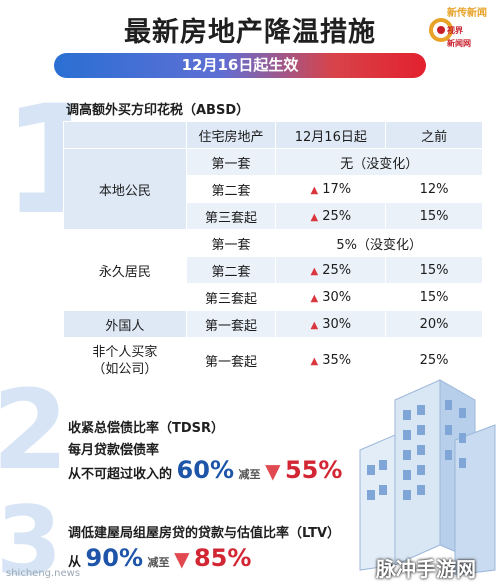  What do you see at coordinates (31, 535) in the screenshot?
I see `section-number-3: 3` at bounding box center [31, 535].